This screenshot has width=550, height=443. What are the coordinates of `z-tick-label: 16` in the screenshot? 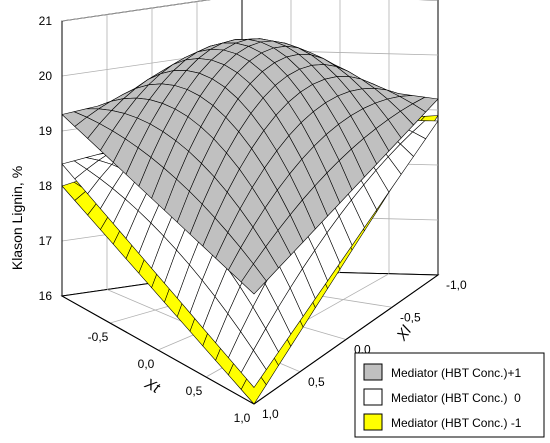 It's located at (46, 296).